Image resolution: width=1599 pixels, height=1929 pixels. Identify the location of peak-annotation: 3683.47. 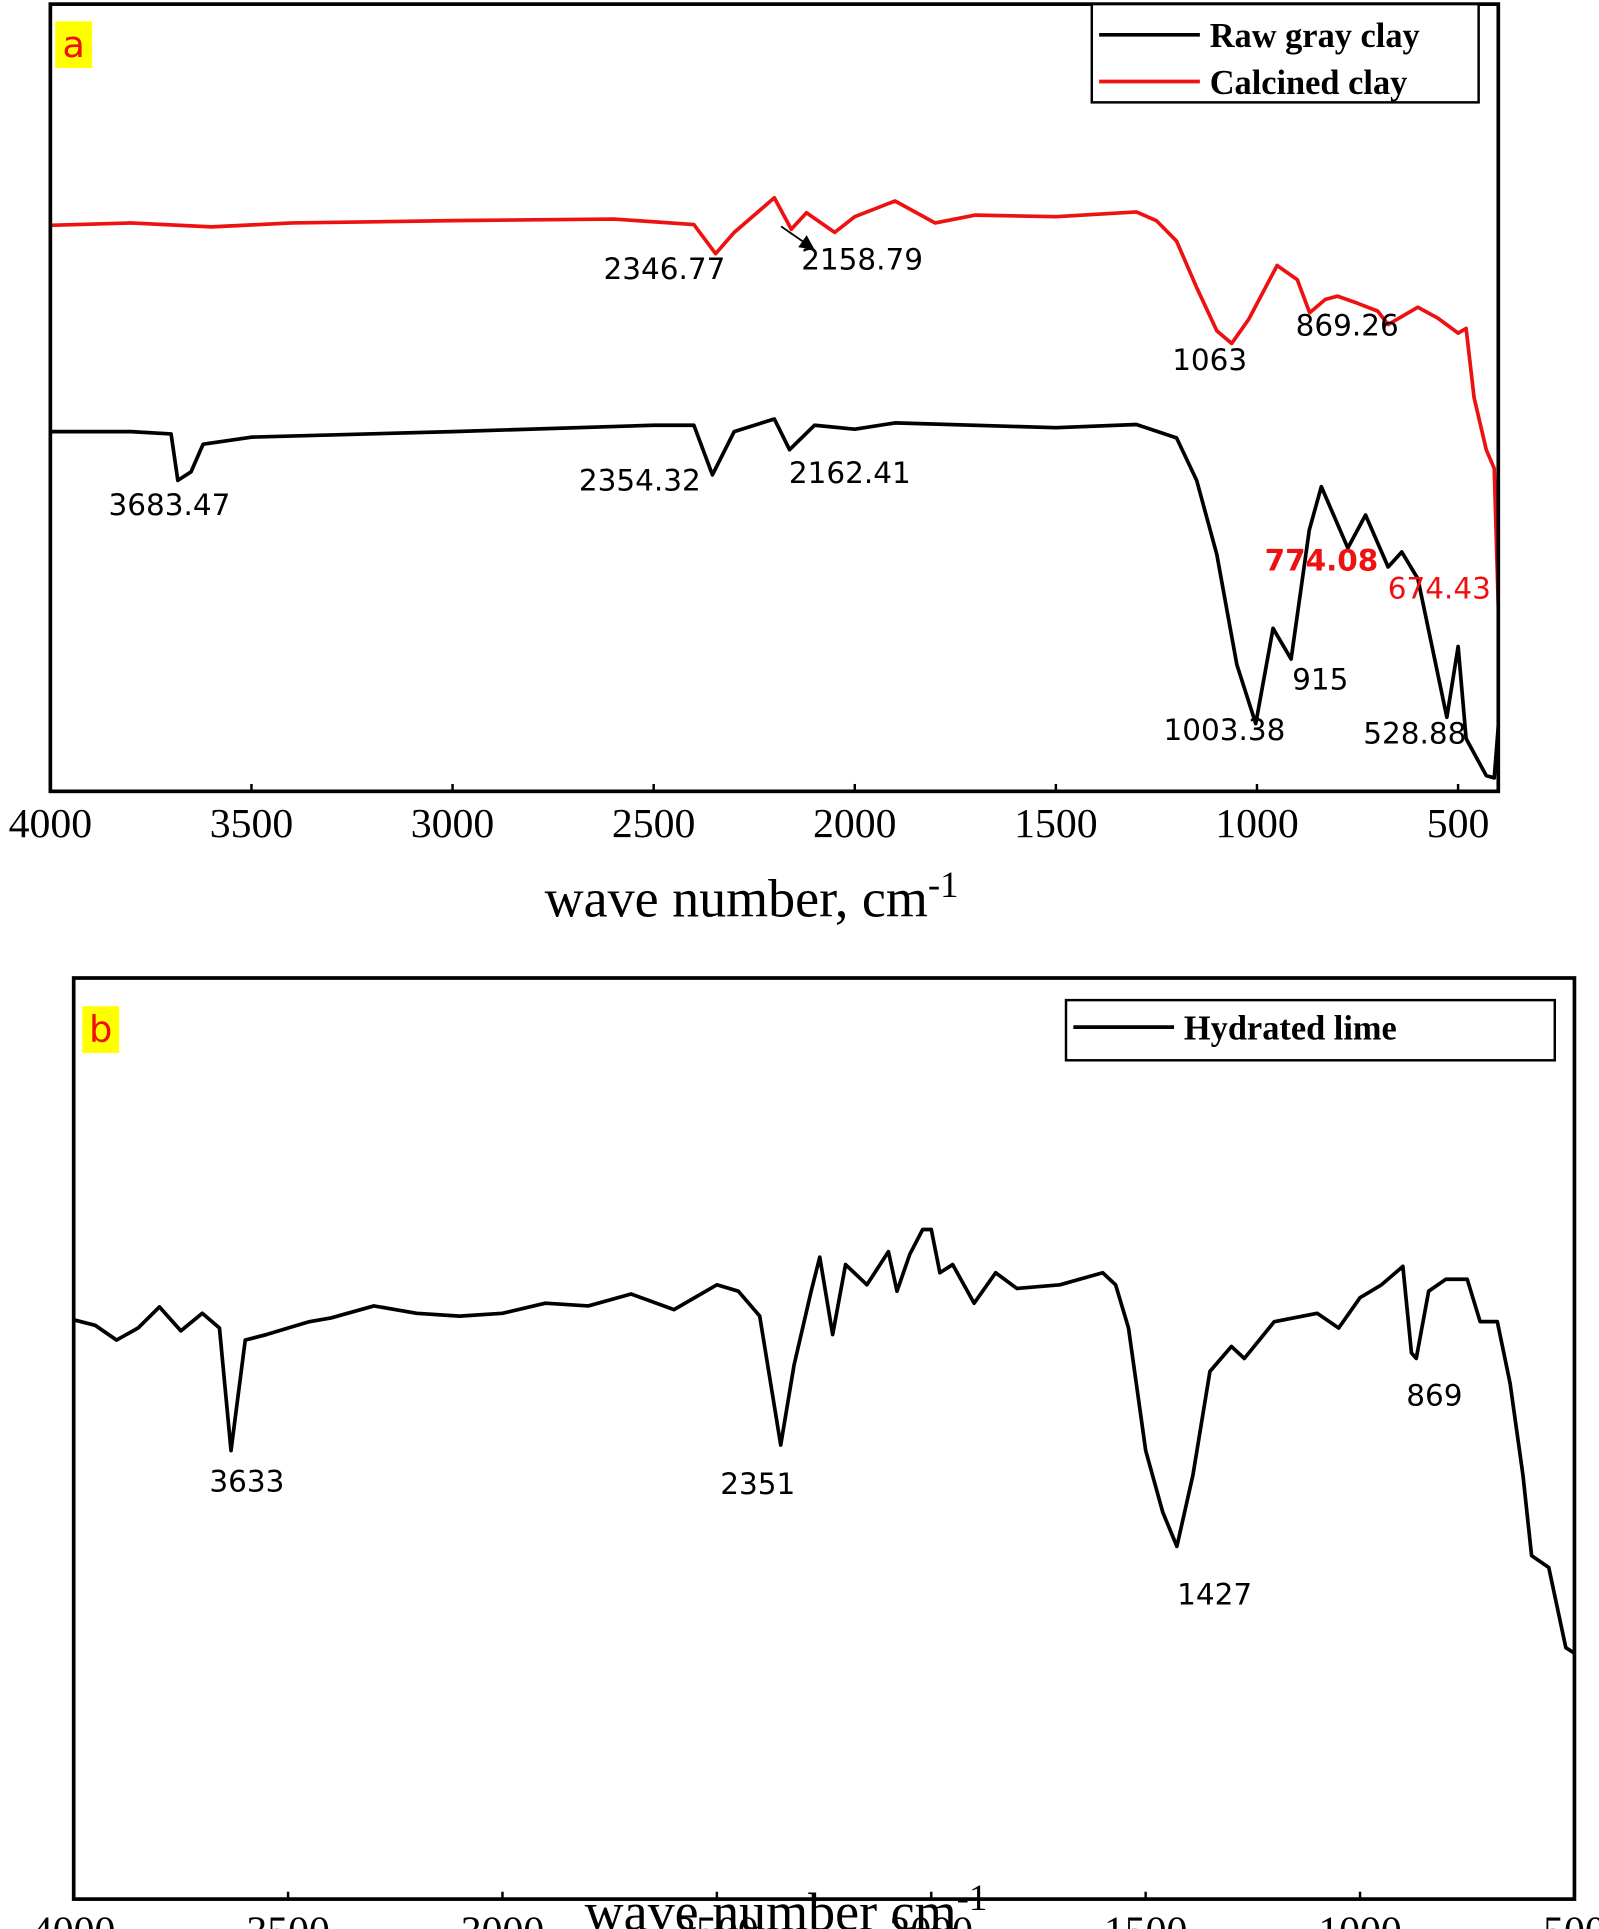
(170, 505).